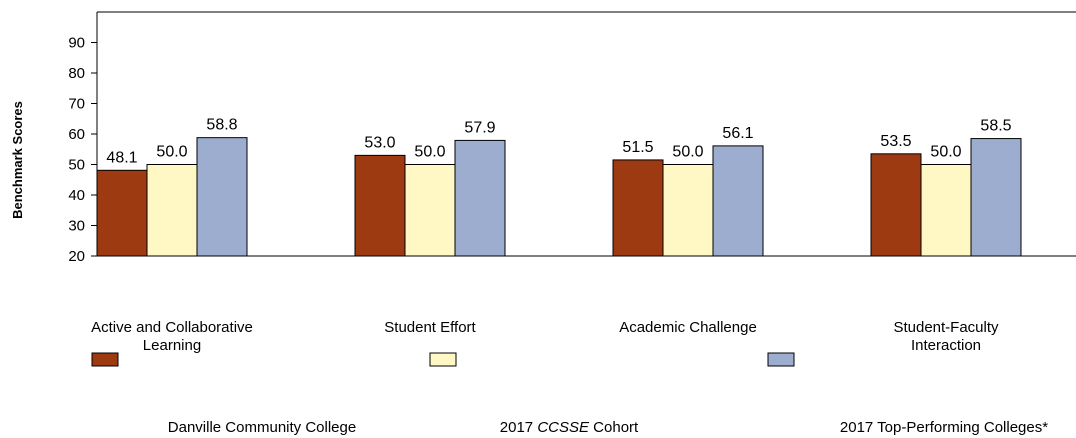 Image resolution: width=1076 pixels, height=438 pixels. What do you see at coordinates (76, 256) in the screenshot?
I see `y-tick-label: 20` at bounding box center [76, 256].